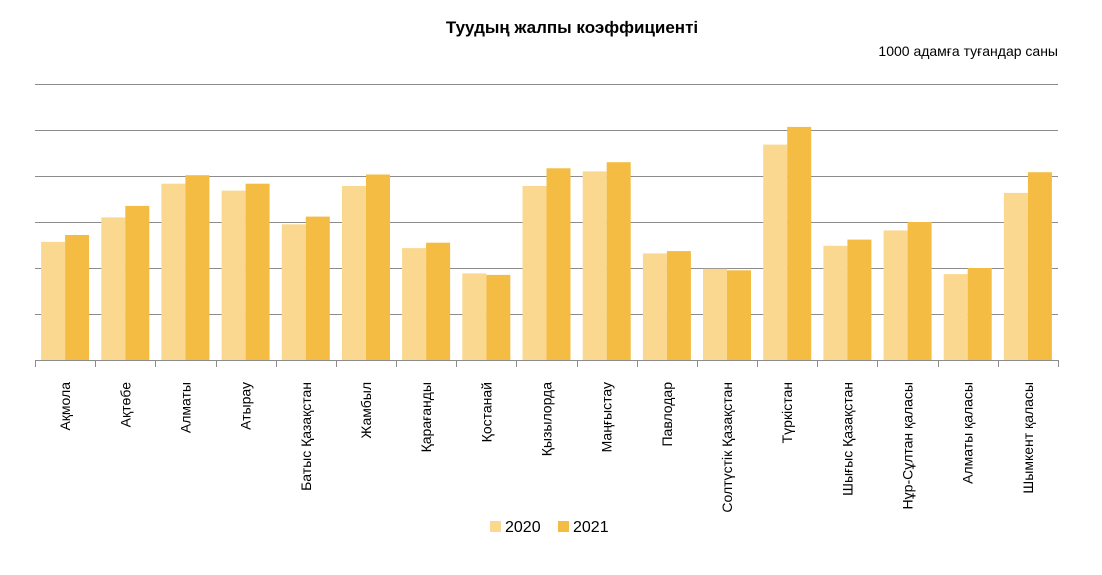  I want to click on x-tick-label: Қызылорда, so click(547, 419).